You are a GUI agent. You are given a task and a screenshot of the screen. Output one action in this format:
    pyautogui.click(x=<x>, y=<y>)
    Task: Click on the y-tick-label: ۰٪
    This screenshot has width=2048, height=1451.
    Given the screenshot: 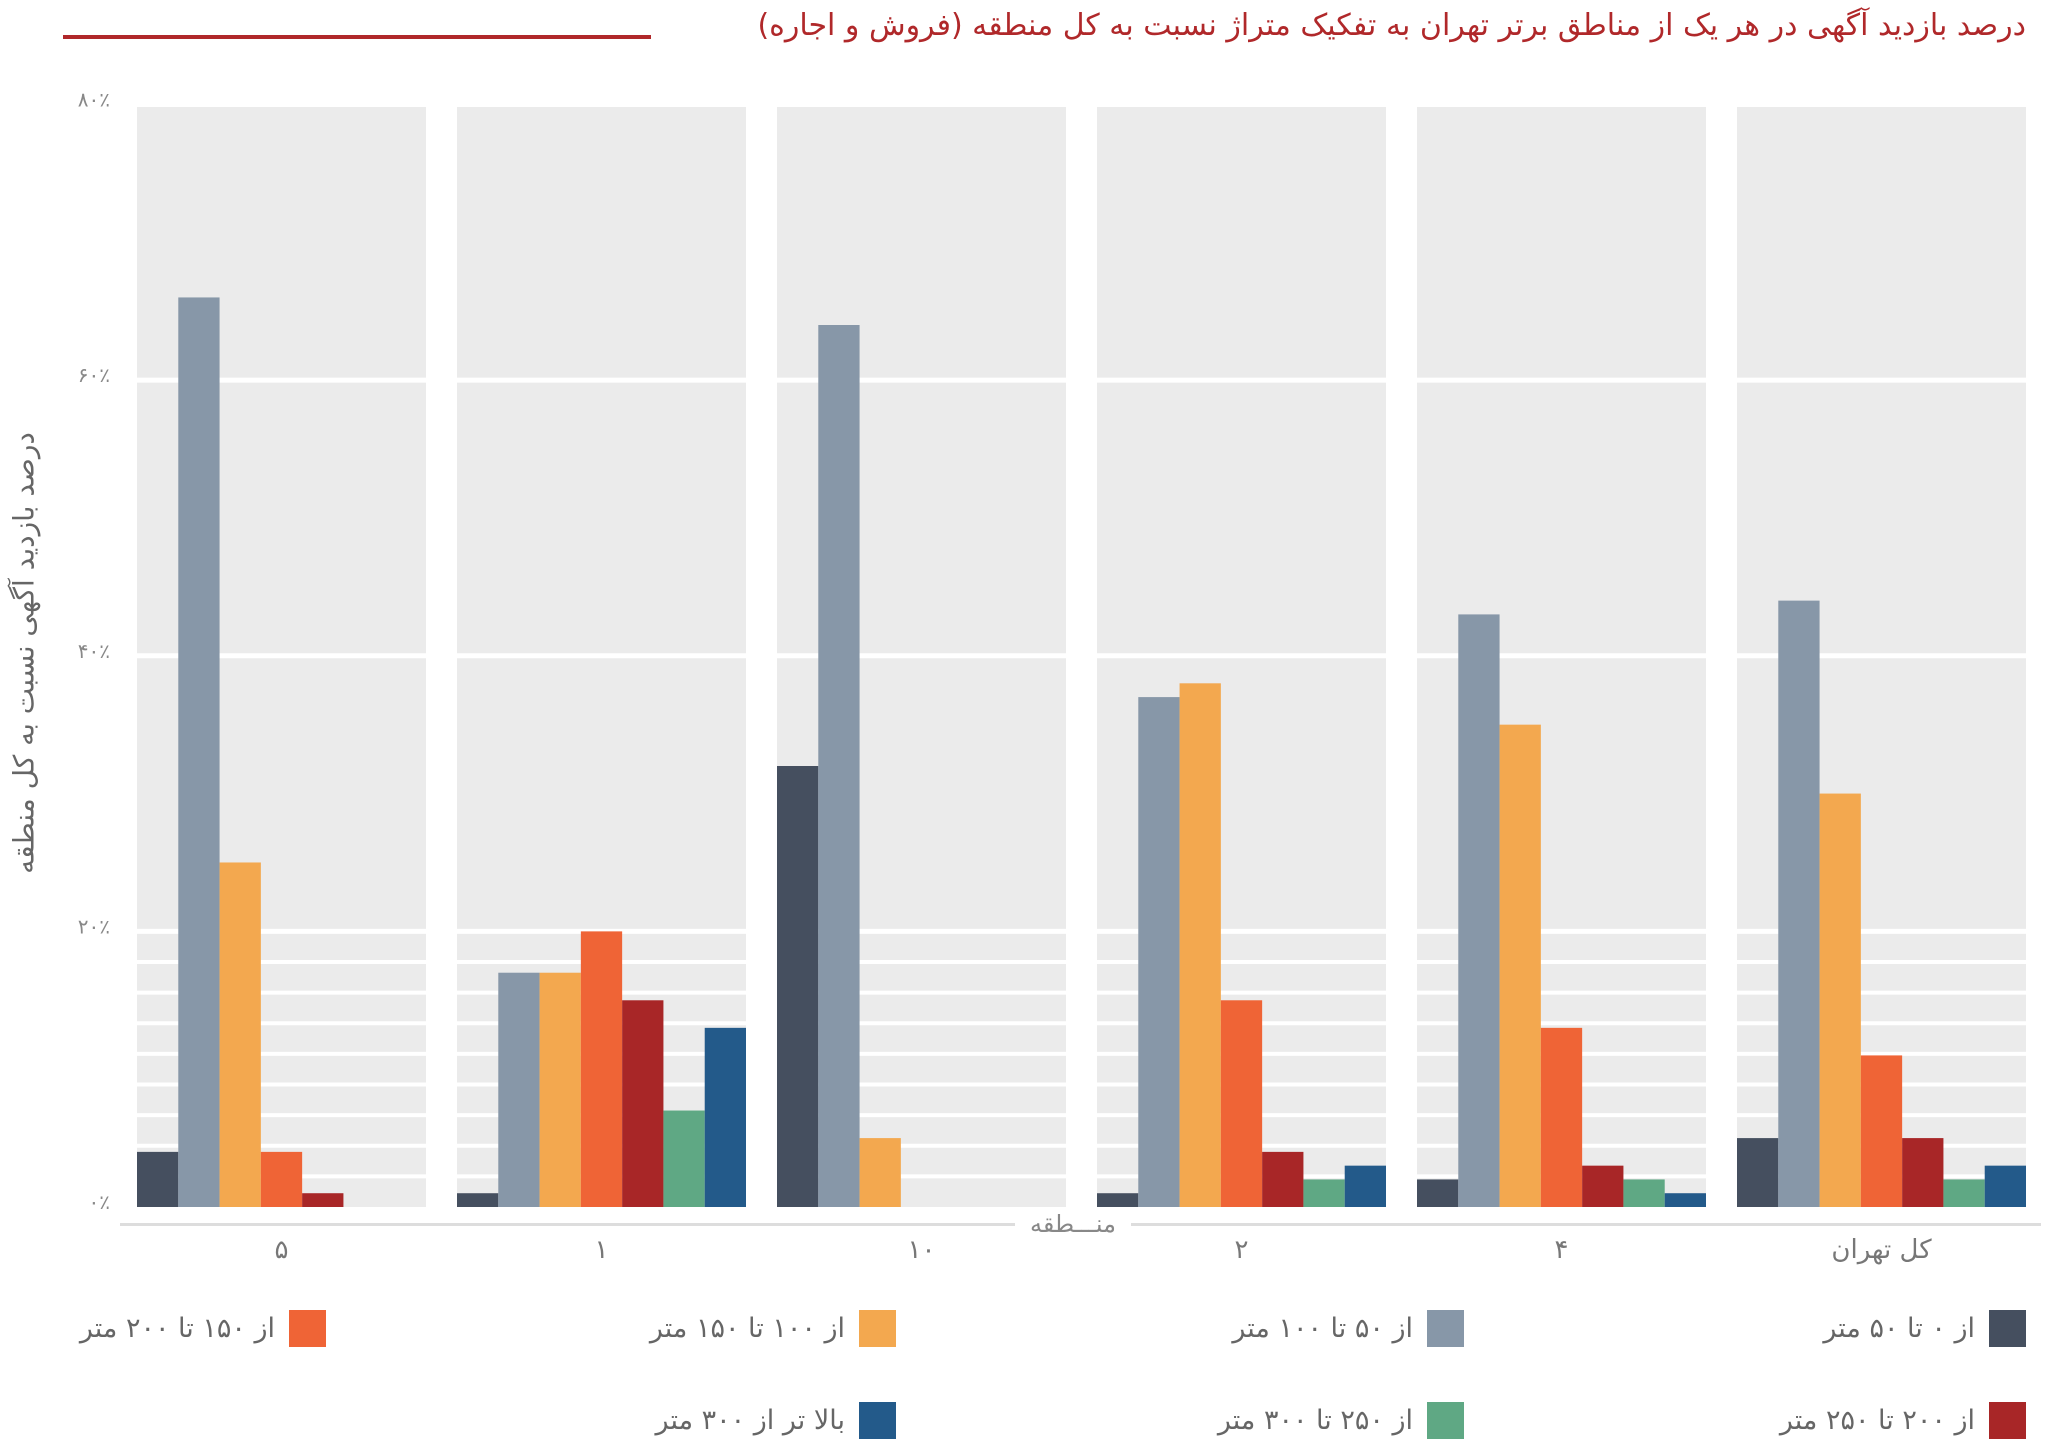 What is the action you would take?
    pyautogui.click(x=99, y=1202)
    